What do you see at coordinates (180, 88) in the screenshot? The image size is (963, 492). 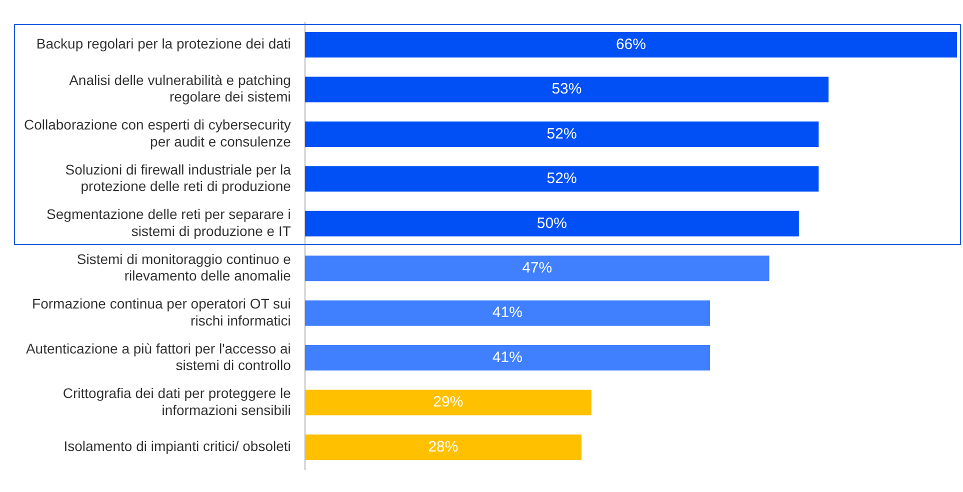 I see `y-tick-label: Analisi delle vulnerabilità e patching regolare dei sistemi` at bounding box center [180, 88].